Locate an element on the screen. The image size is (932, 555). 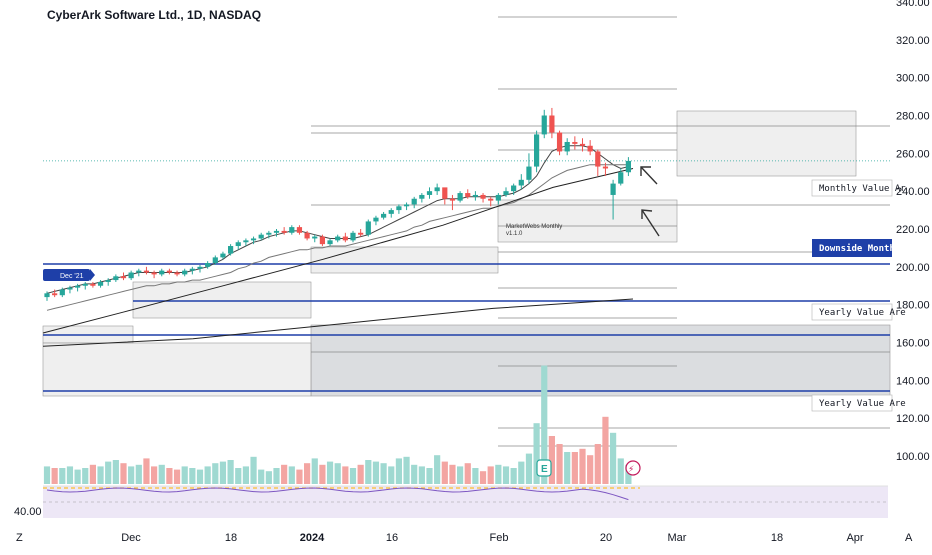
arrow-head is located at coordinates (645, 171).